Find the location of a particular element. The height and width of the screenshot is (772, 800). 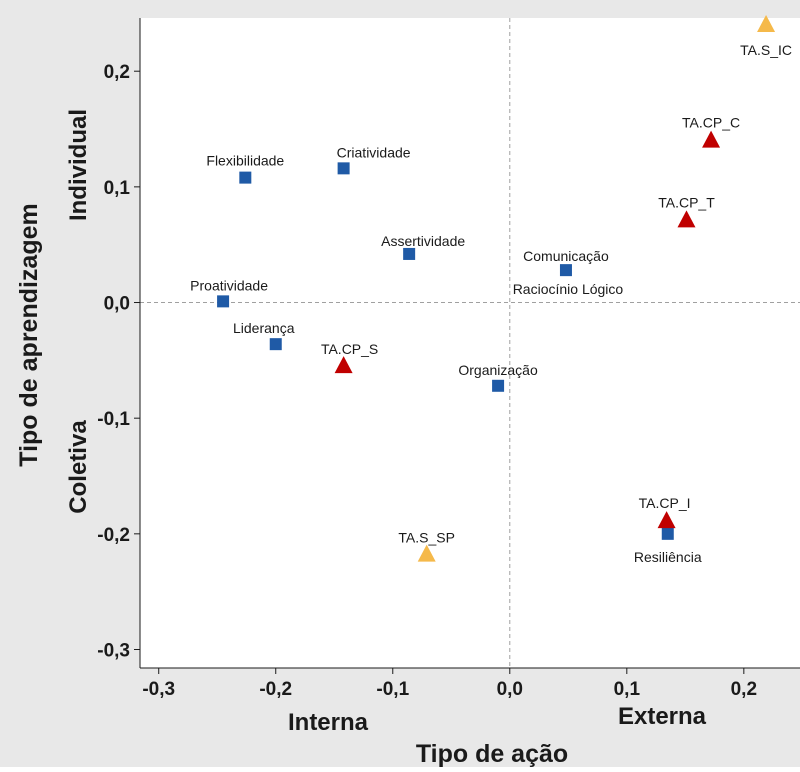

point-marker-ta-cp-t is located at coordinates (686, 219).